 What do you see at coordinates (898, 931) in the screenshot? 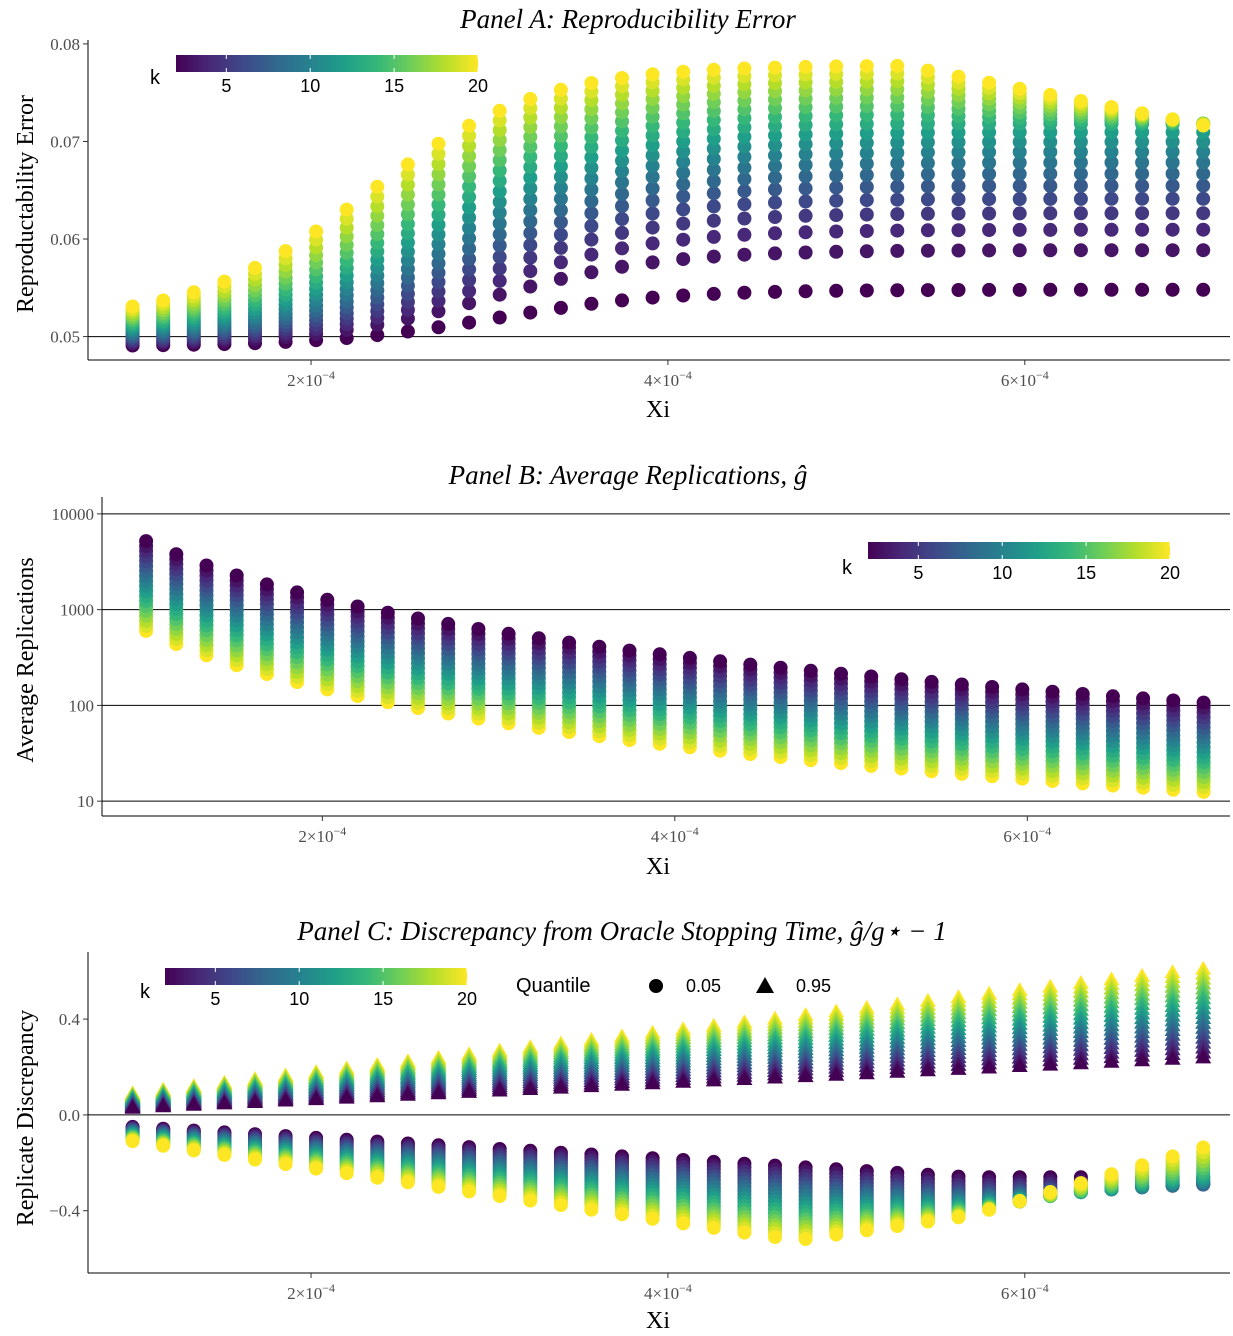
I see `panel-c-title-math: ĝ/g⋆ − 1` at bounding box center [898, 931].